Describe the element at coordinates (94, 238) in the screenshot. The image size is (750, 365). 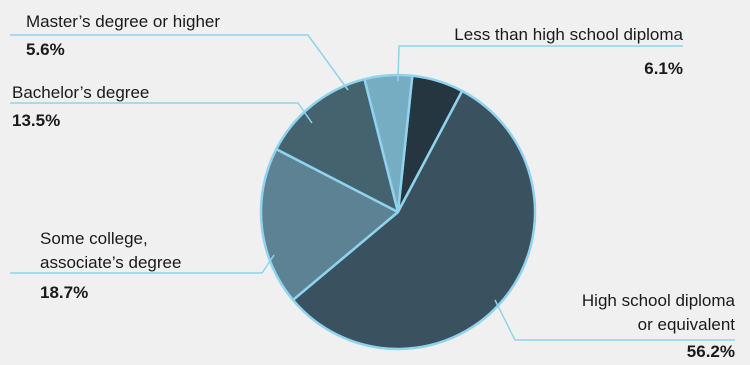
I see `slice-label: Some college,` at that location.